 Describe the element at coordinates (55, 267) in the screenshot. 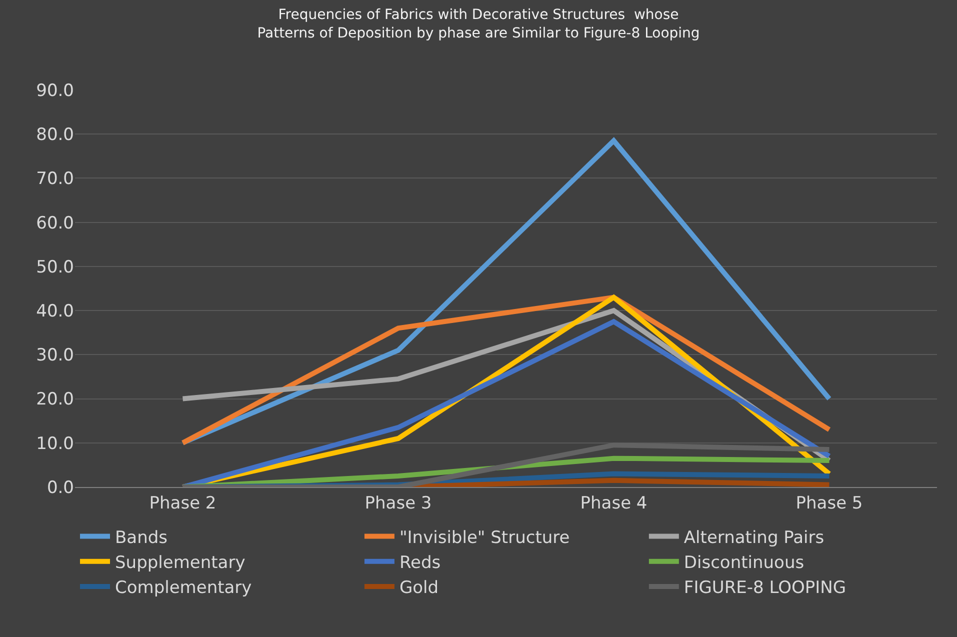

I see `y-tick-label: 50.0` at that location.